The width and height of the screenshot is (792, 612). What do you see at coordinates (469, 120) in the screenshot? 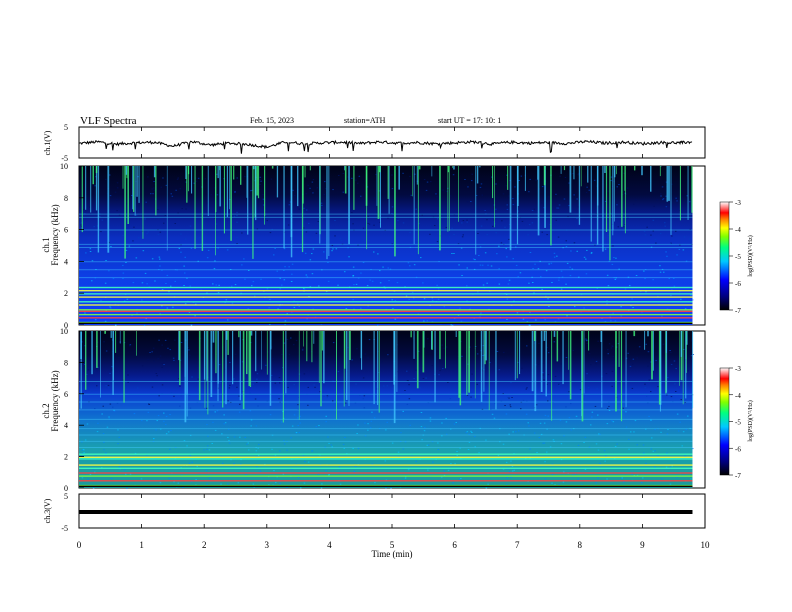
I see `start-time-label: start UT = 17: 10: 1` at bounding box center [469, 120].